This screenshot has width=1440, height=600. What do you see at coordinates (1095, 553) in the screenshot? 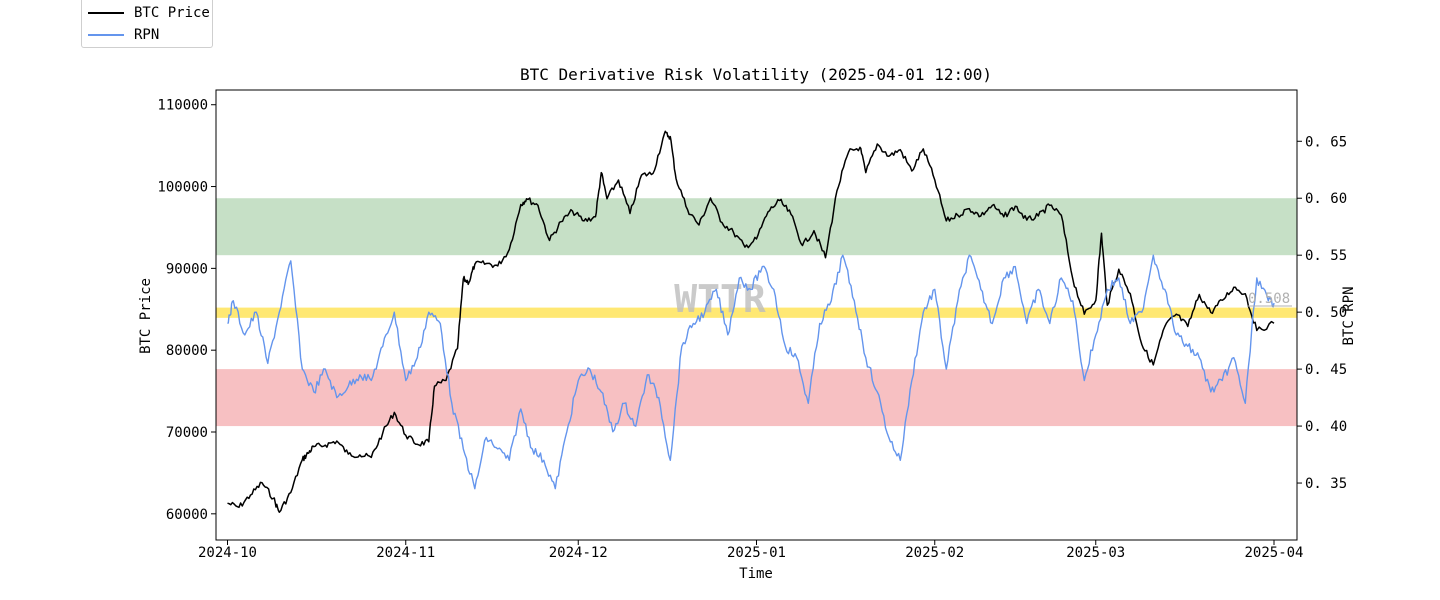
I see `x-tick-label: 2025-03` at bounding box center [1095, 553].